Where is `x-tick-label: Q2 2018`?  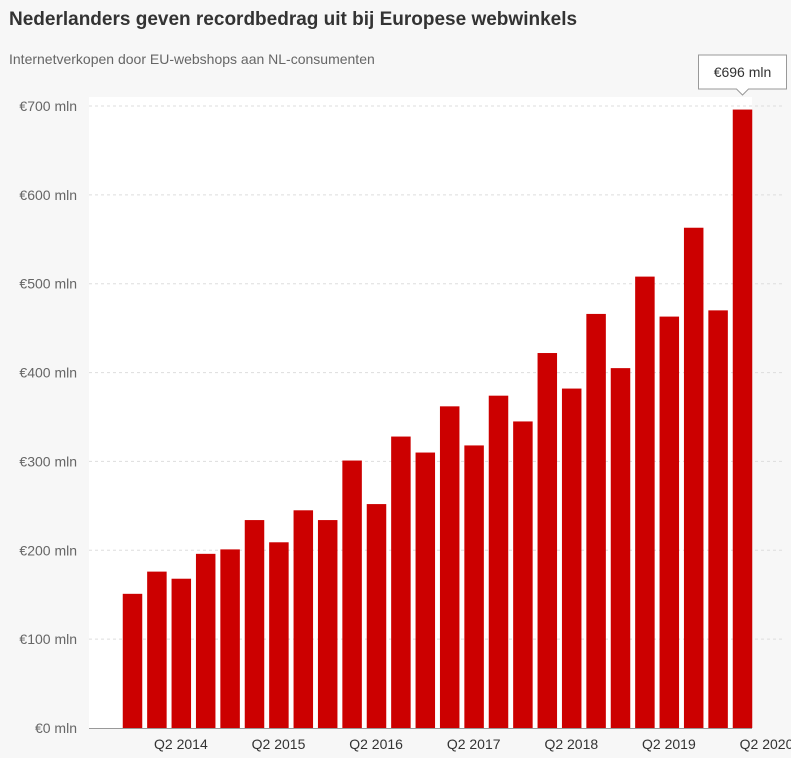 x-tick-label: Q2 2018 is located at coordinates (571, 744).